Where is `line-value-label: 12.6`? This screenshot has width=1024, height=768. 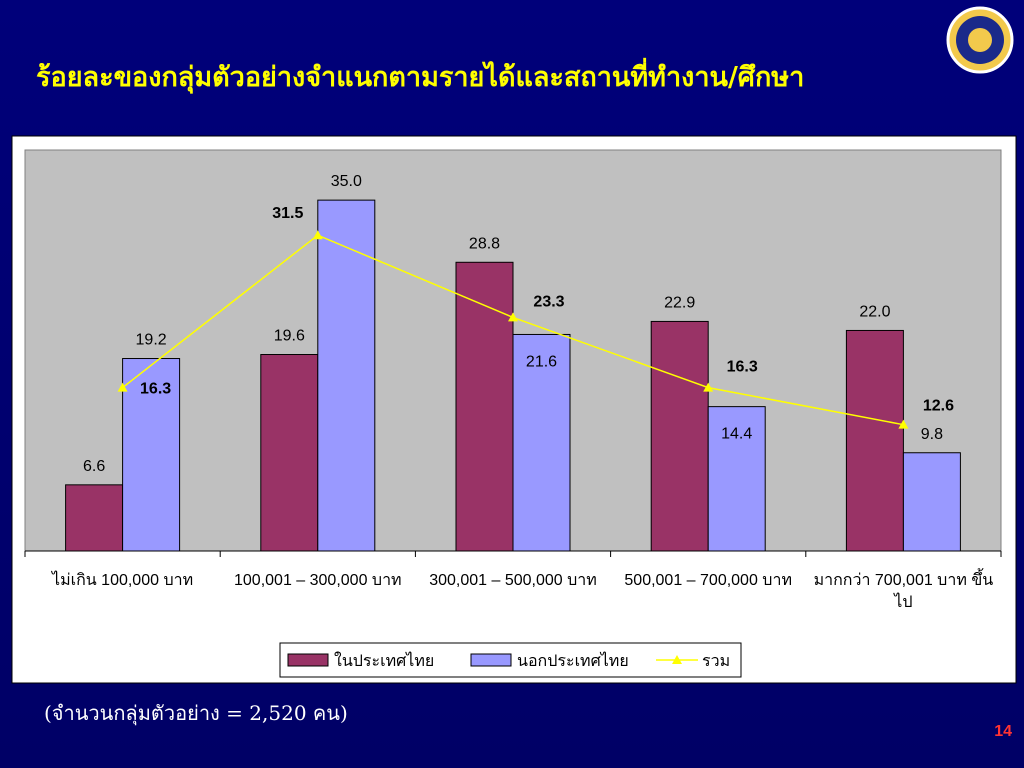 line-value-label: 12.6 is located at coordinates (938, 406).